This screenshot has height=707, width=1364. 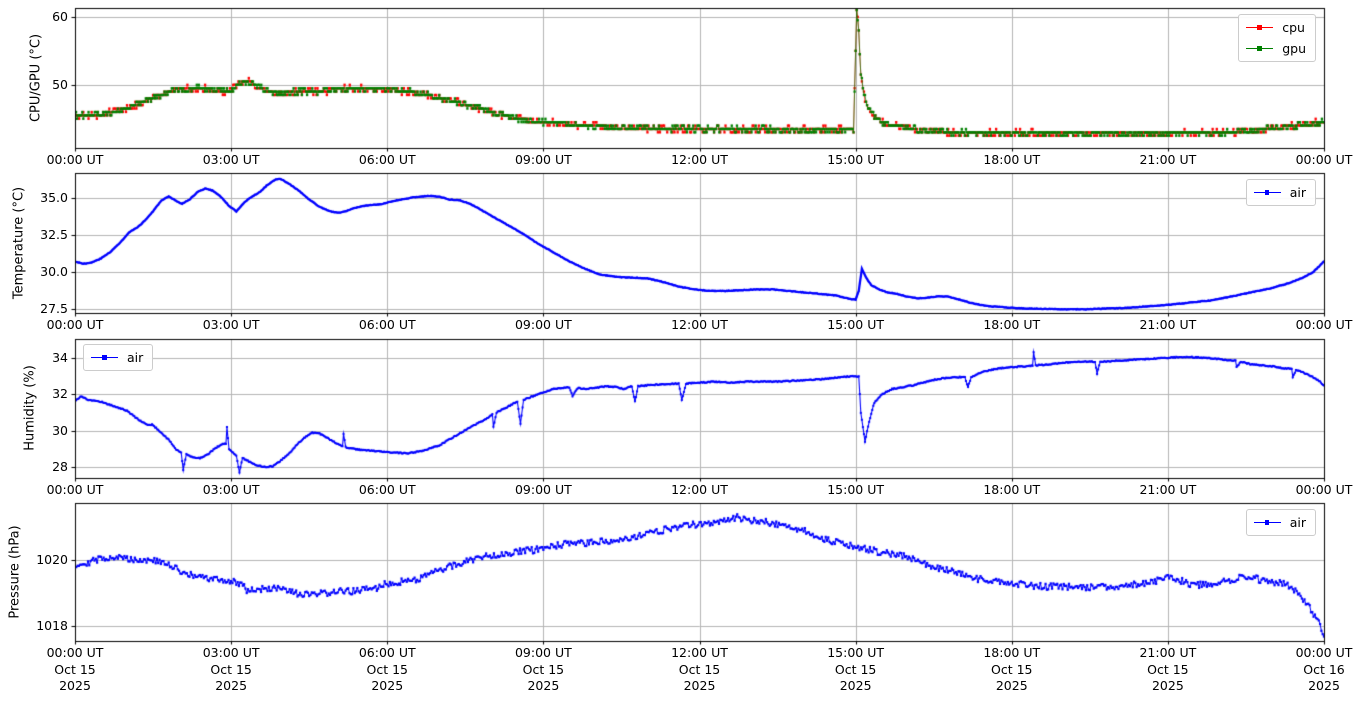 I want to click on legend-label: gpu, so click(x=1294, y=48).